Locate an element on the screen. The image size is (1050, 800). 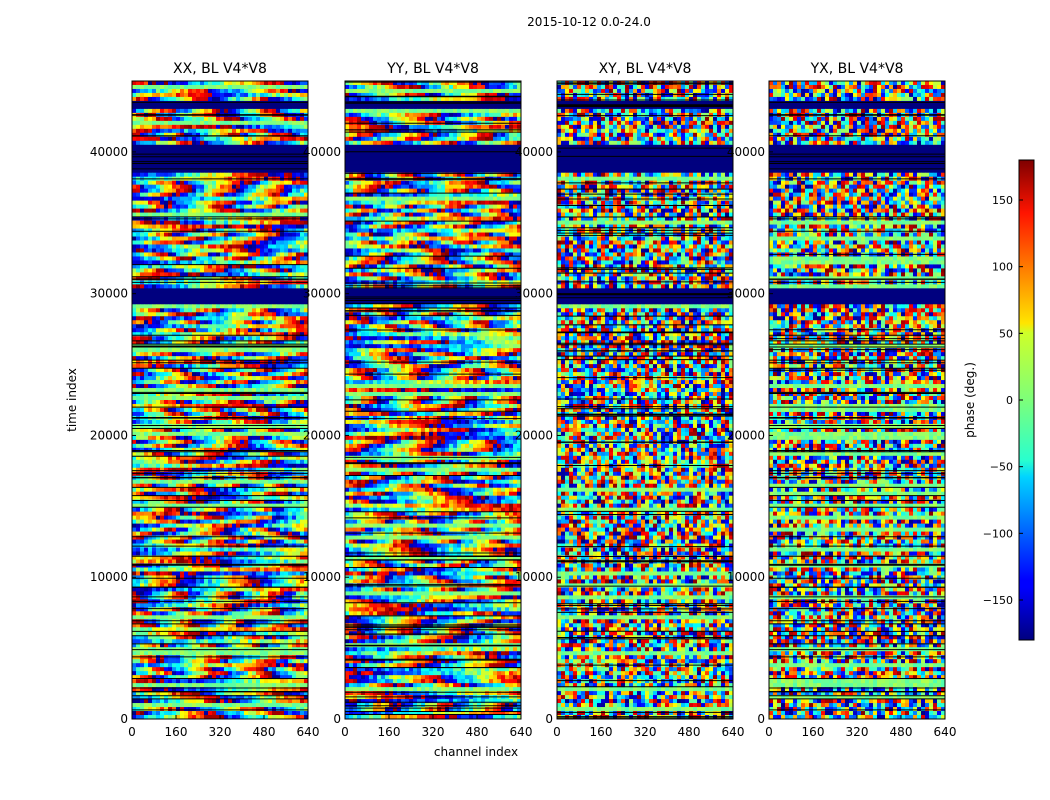
colorbar-tick-label: −100 is located at coordinates (998, 533).